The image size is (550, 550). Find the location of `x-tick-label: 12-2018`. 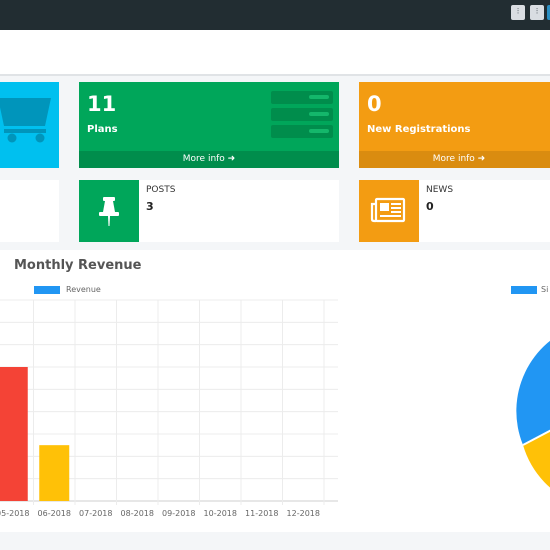

x-tick-label: 12-2018 is located at coordinates (303, 513).